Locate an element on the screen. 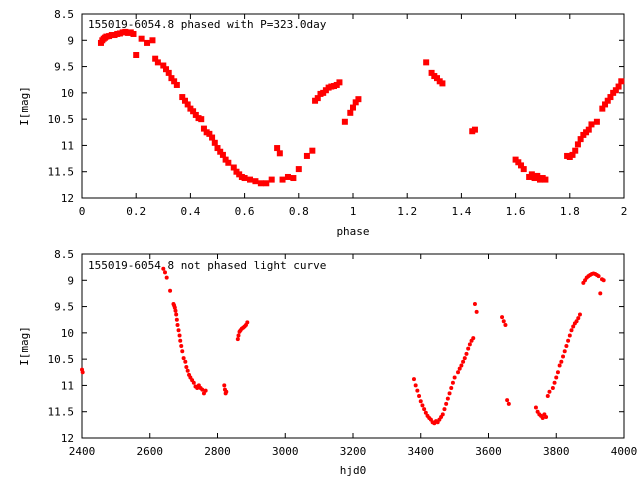  y-tick-label: 10.5 is located at coordinates (61, 119).